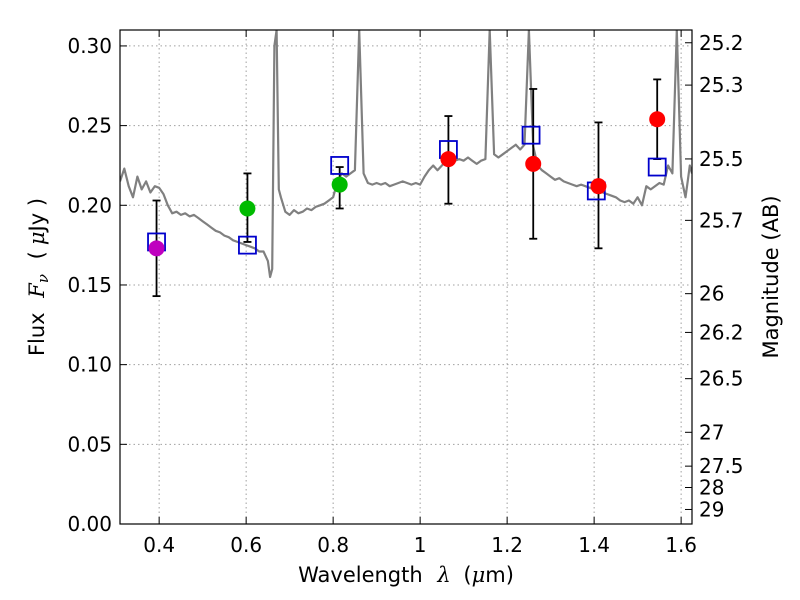 The image size is (800, 600). What do you see at coordinates (89, 524) in the screenshot?
I see `y-tick-label: 0.00` at bounding box center [89, 524].